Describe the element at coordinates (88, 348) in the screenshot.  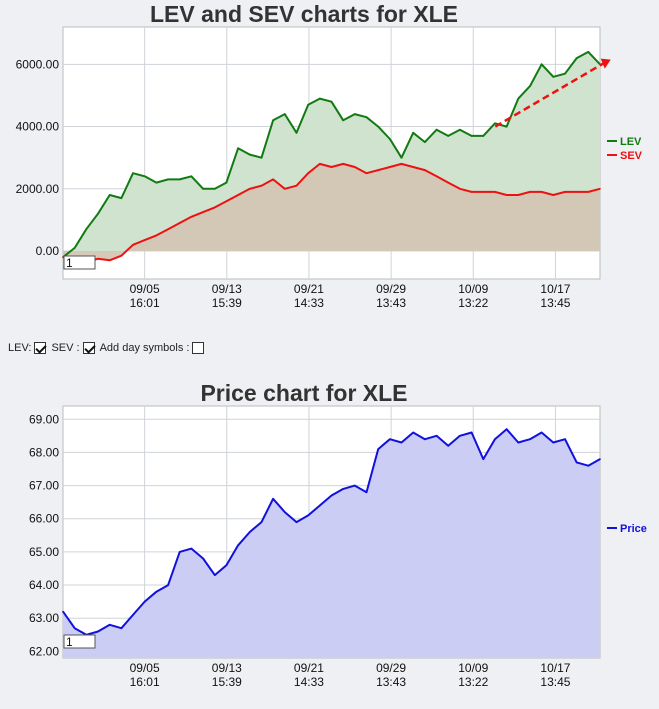
I see `sev-toggle-checkbox` at that location.